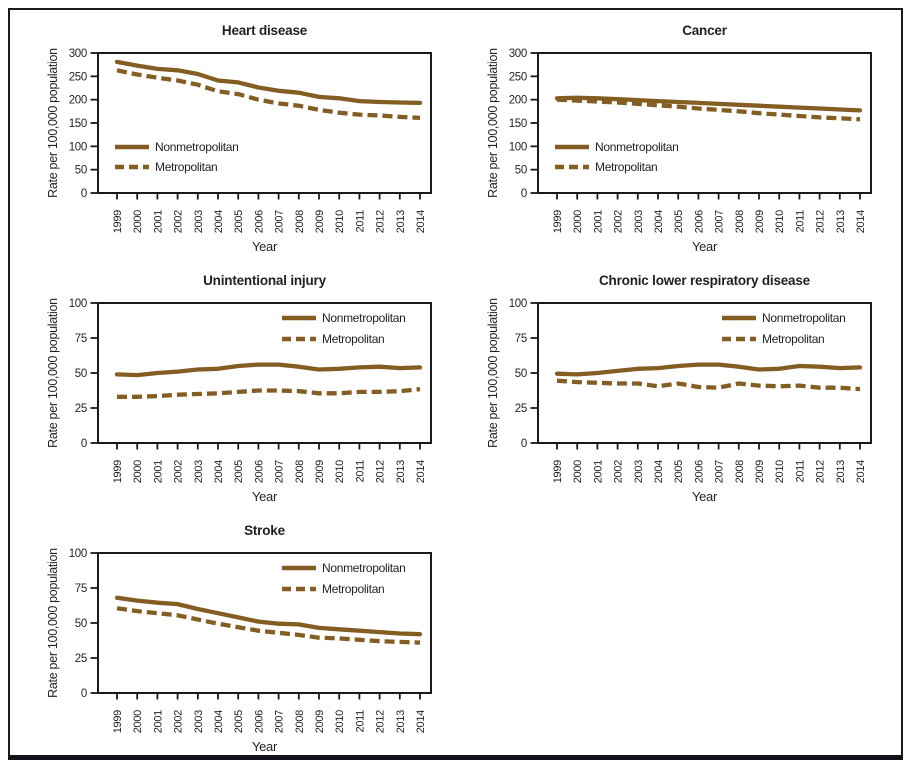 Image resolution: width=915 pixels, height=775 pixels. What do you see at coordinates (81, 409) in the screenshot?
I see `y-tick-label: 25` at bounding box center [81, 409].